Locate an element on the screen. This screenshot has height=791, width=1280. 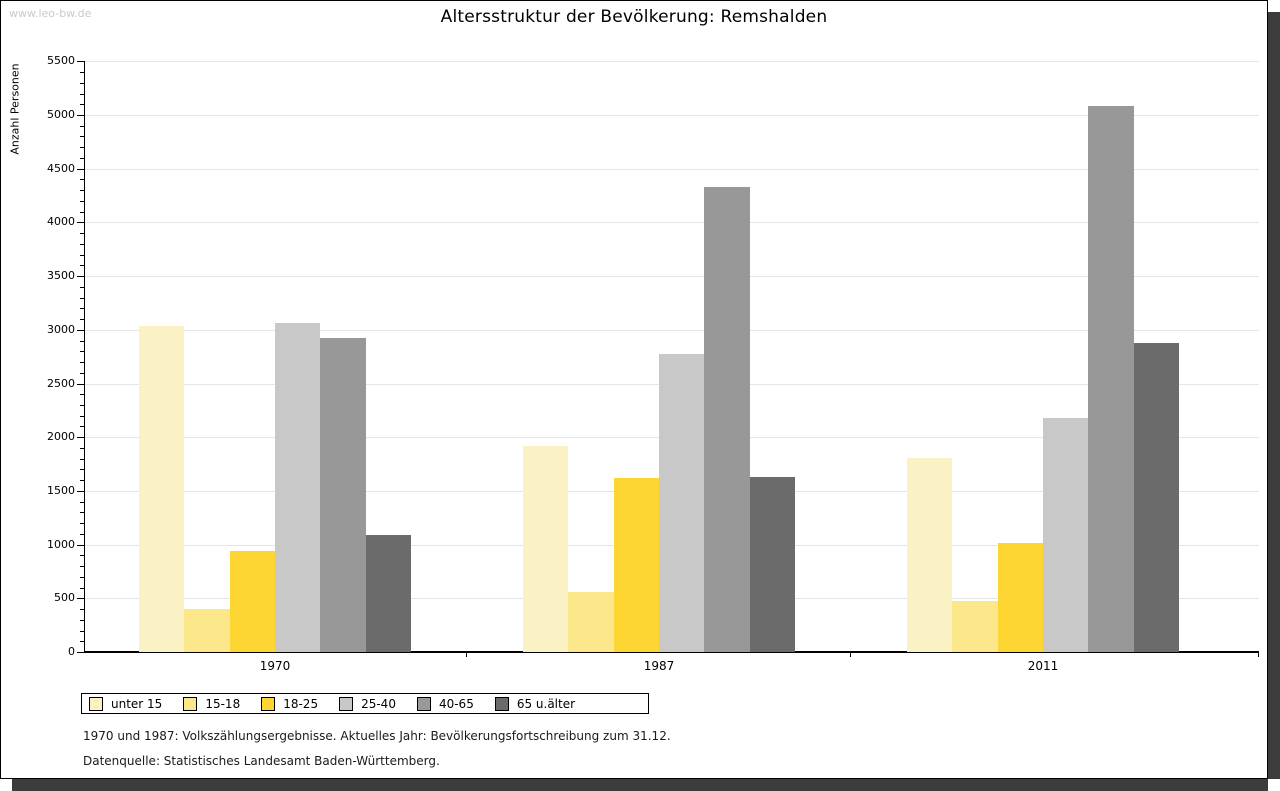
y-tick-label: 2500 is located at coordinates (61, 383).